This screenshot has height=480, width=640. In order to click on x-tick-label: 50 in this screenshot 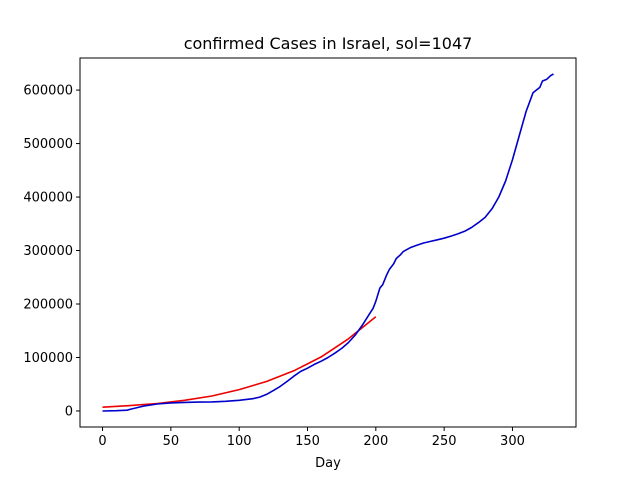, I will do `click(171, 441)`.